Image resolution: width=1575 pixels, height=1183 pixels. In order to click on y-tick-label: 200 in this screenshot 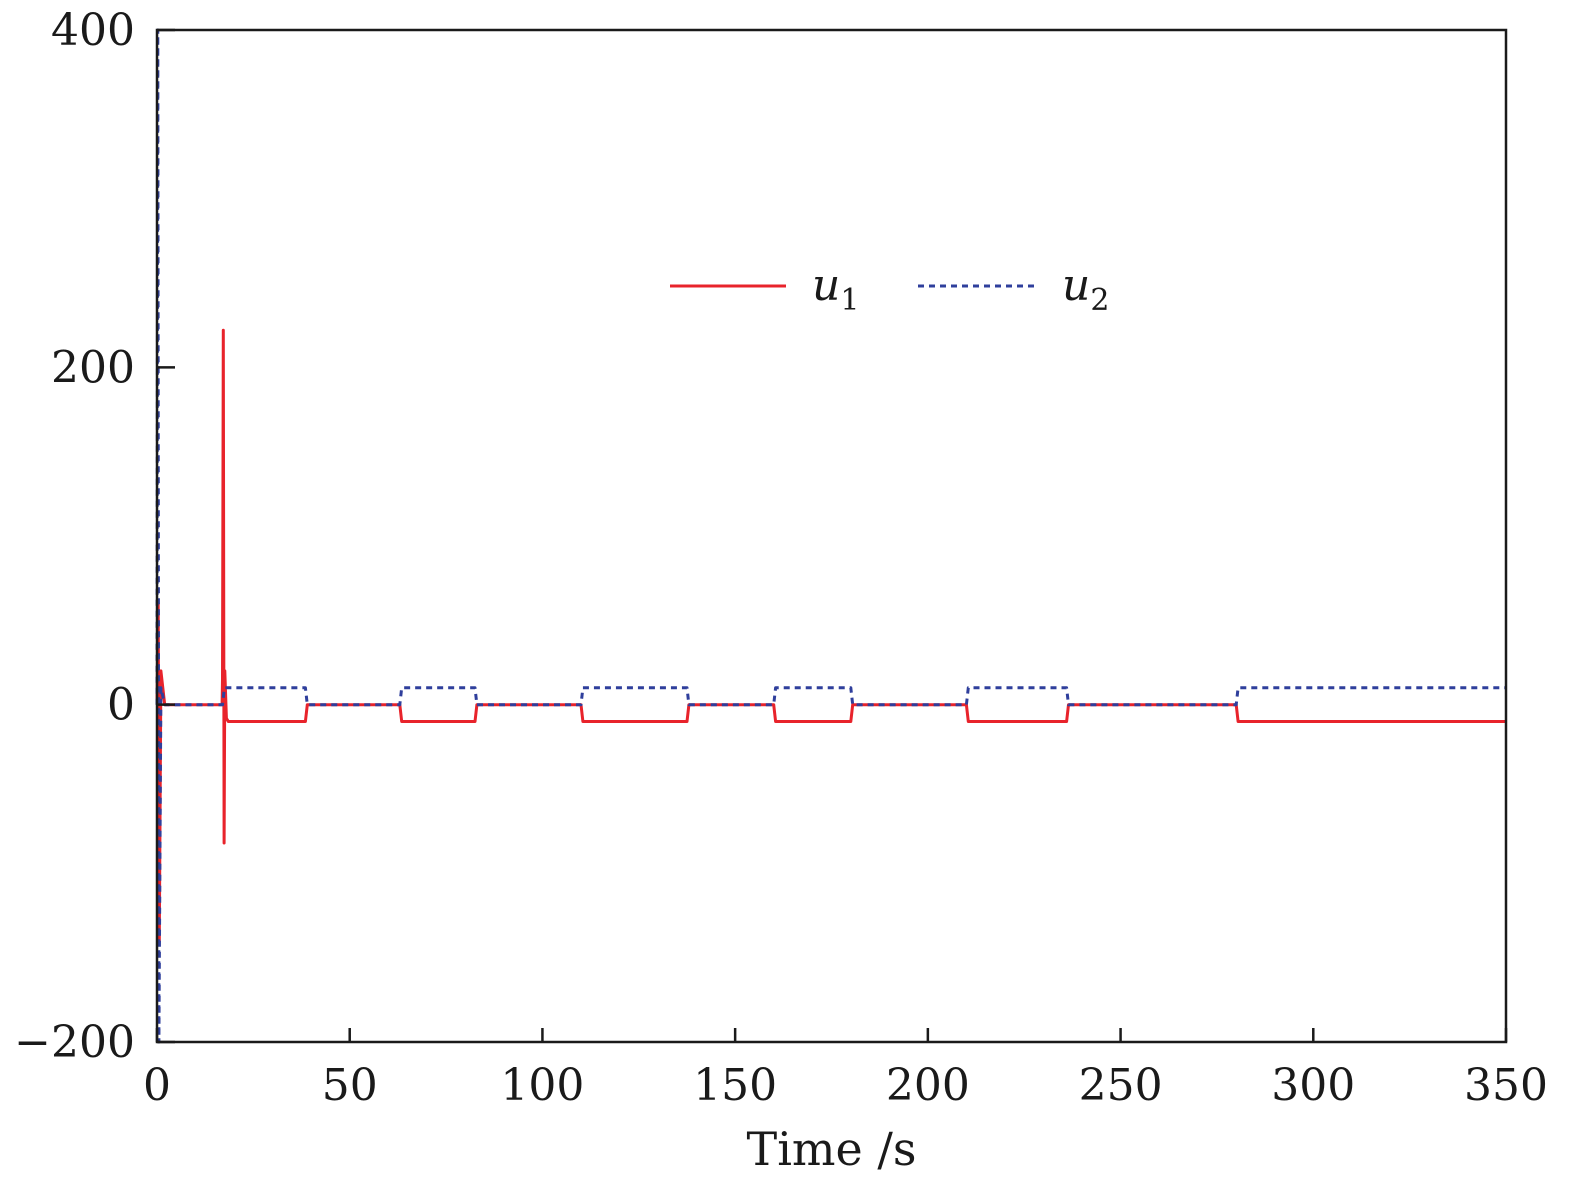, I will do `click(93, 367)`.